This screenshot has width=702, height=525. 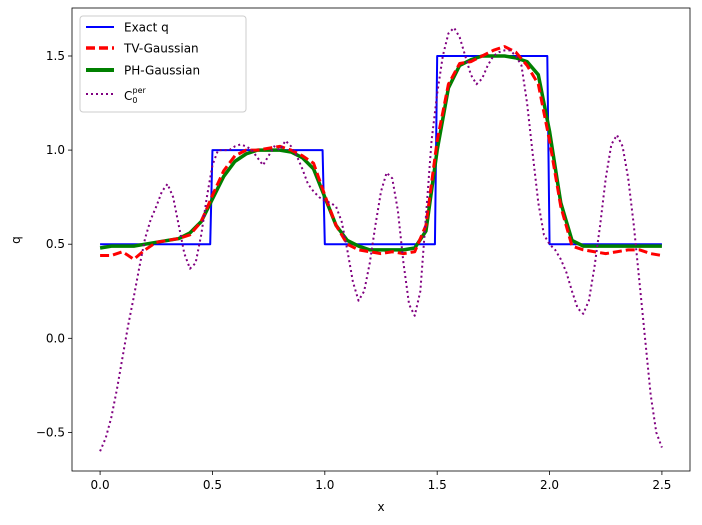 I want to click on x-axis-label: x, so click(x=380, y=507).